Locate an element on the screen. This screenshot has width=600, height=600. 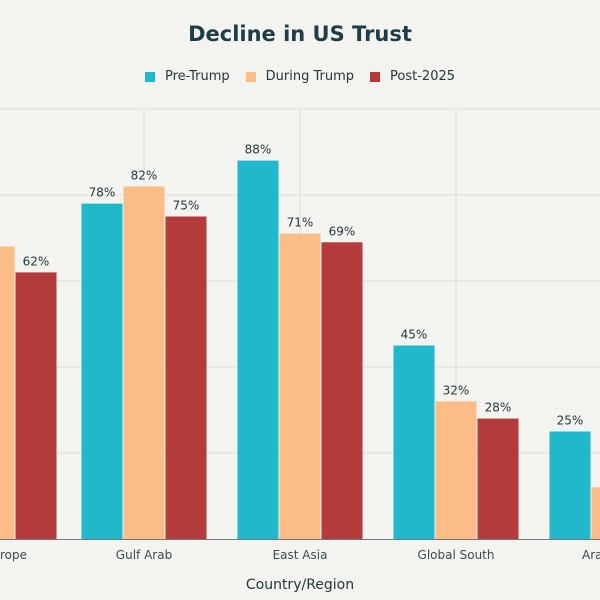
data-label-pre-trump: 45% is located at coordinates (414, 335).